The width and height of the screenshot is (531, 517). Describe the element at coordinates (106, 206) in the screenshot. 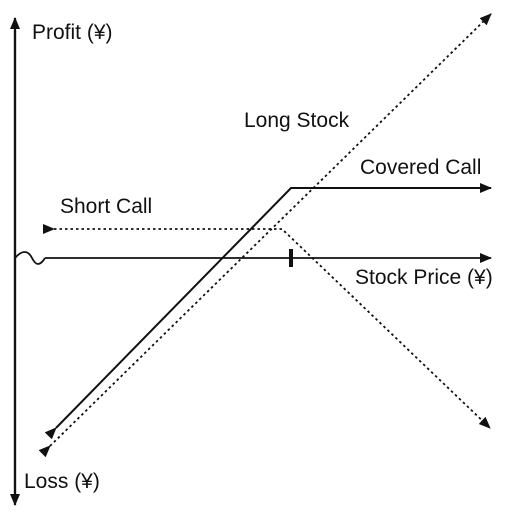

I see `short-call-label: Short Call` at that location.